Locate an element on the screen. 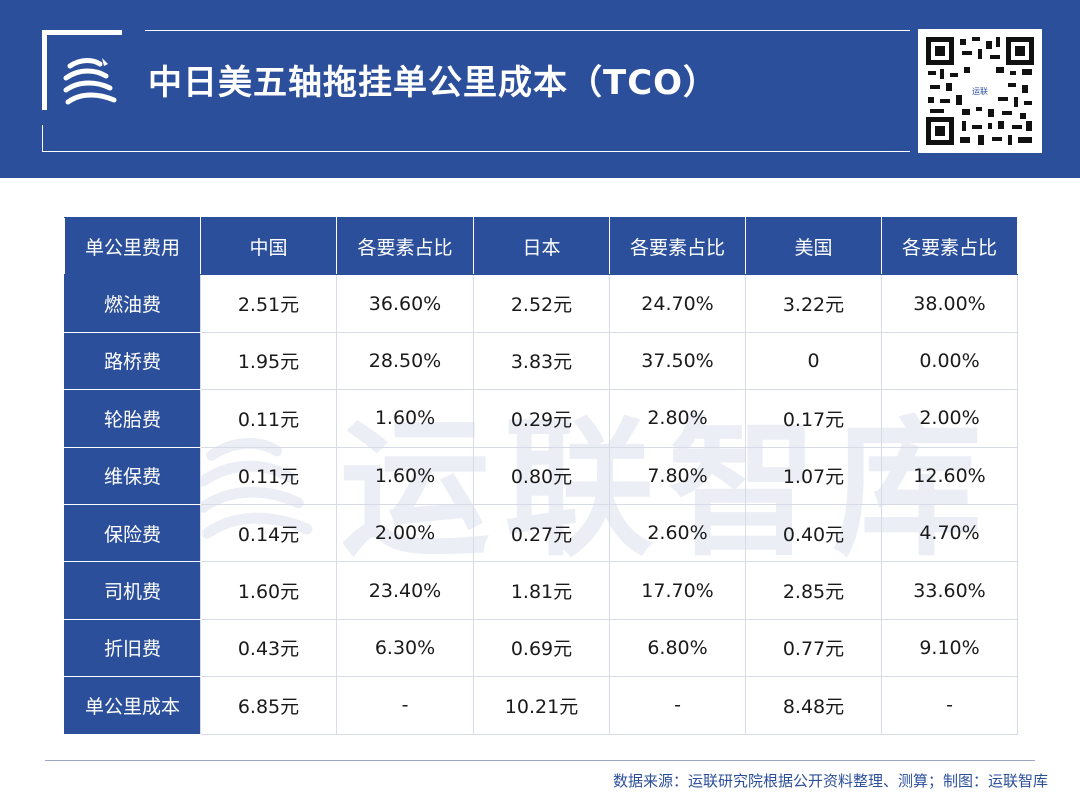  source-note: 数据来源：运联研究院根据公开资料整理、测算；制图：运联智库 is located at coordinates (830, 781).